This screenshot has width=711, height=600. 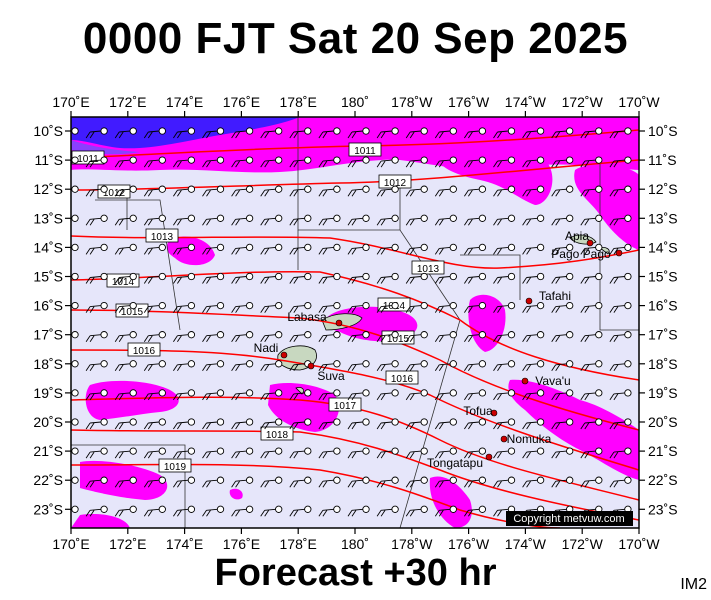 What do you see at coordinates (48, 364) in the screenshot?
I see `lat-label-left: 18˚S` at bounding box center [48, 364].